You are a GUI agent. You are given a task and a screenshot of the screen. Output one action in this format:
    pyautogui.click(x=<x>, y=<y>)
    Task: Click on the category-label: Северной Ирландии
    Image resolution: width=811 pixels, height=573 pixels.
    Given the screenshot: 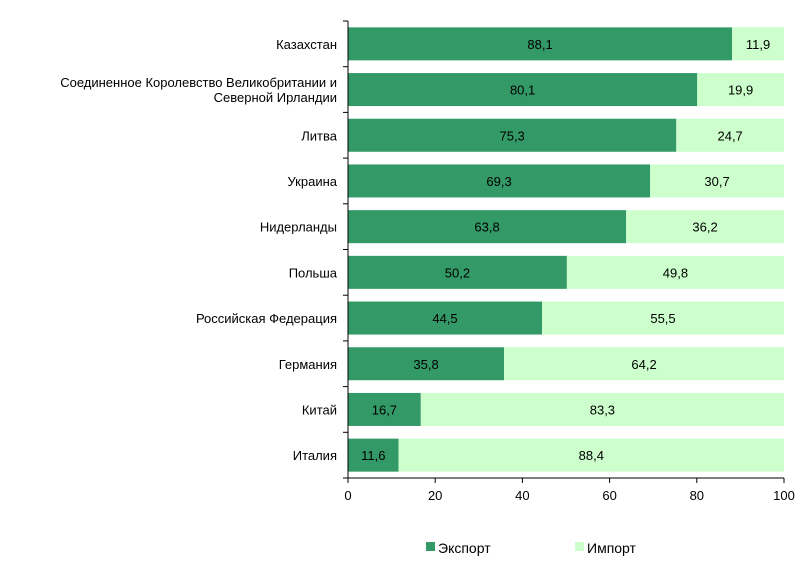 What is the action you would take?
    pyautogui.click(x=275, y=97)
    